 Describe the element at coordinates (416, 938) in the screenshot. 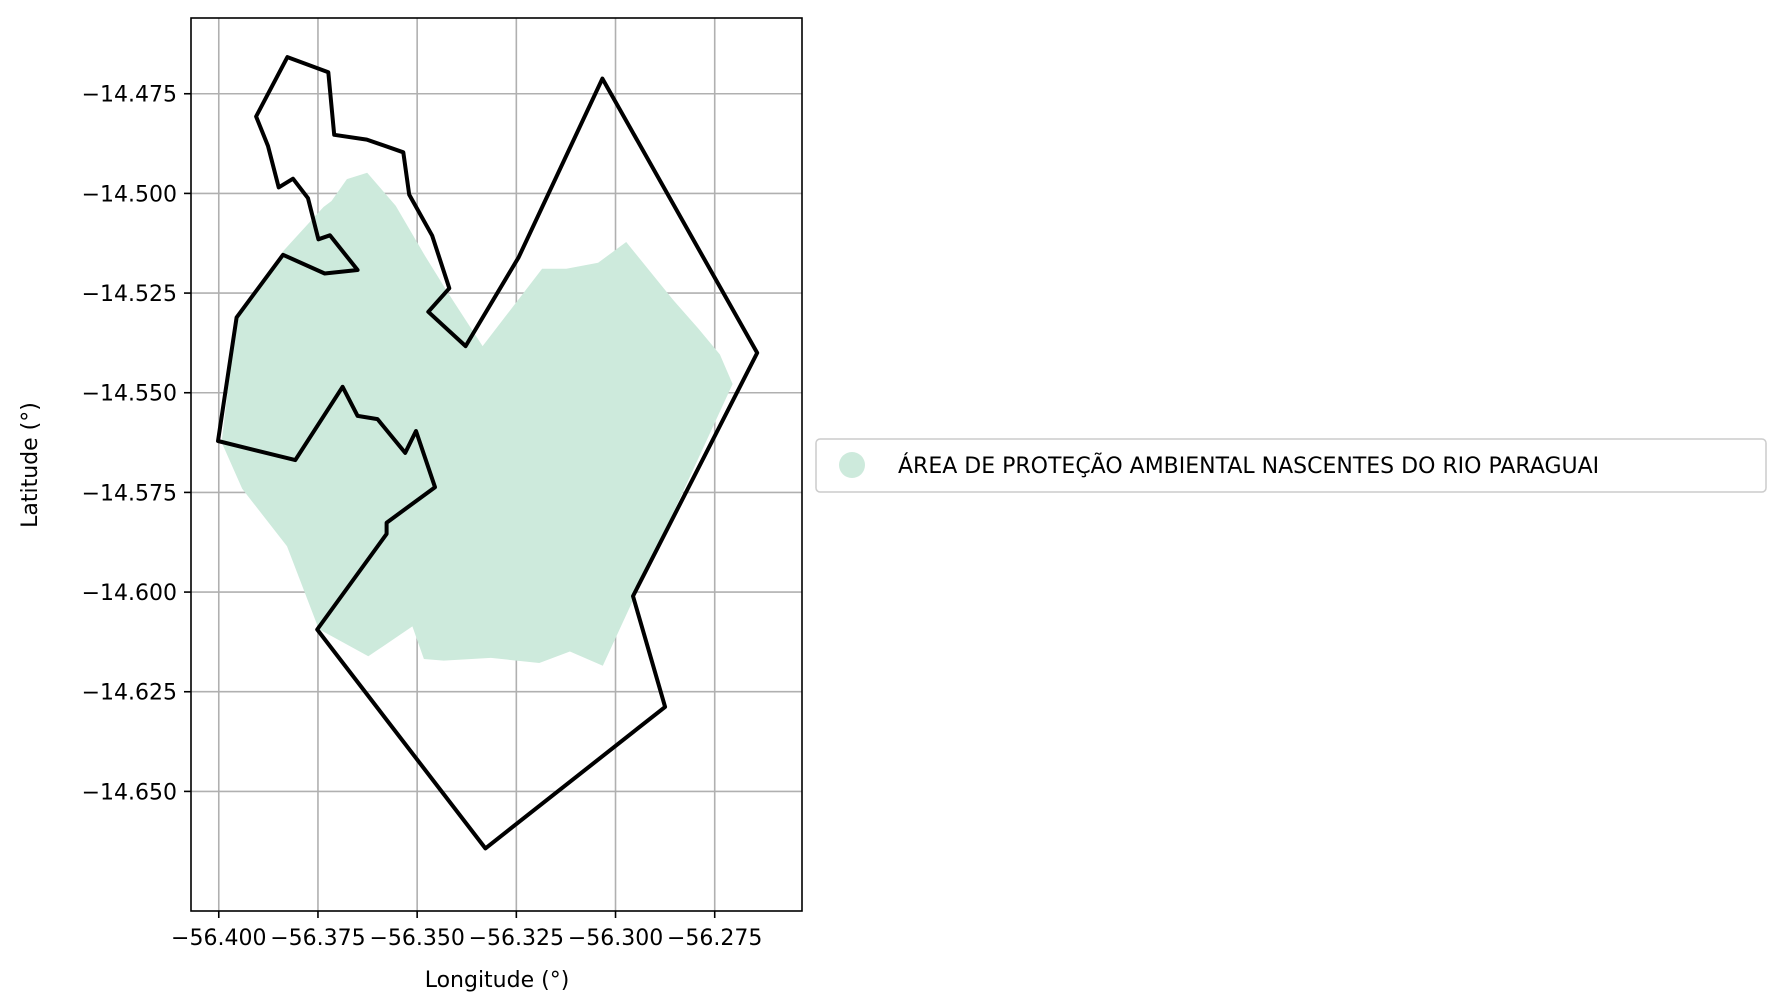

I see `x-tick-label: −56.350` at that location.